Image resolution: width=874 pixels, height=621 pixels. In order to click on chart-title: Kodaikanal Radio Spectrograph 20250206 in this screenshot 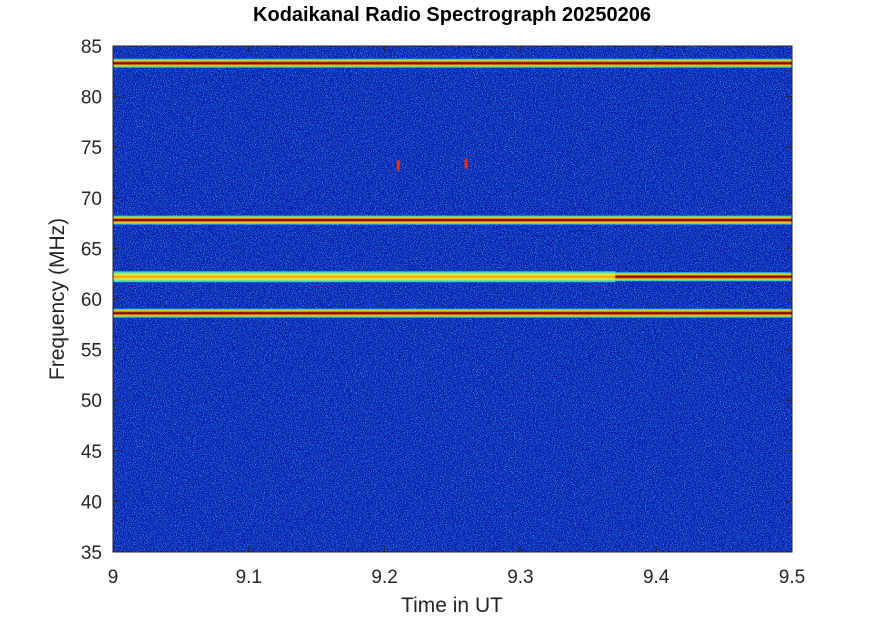, I will do `click(452, 15)`.